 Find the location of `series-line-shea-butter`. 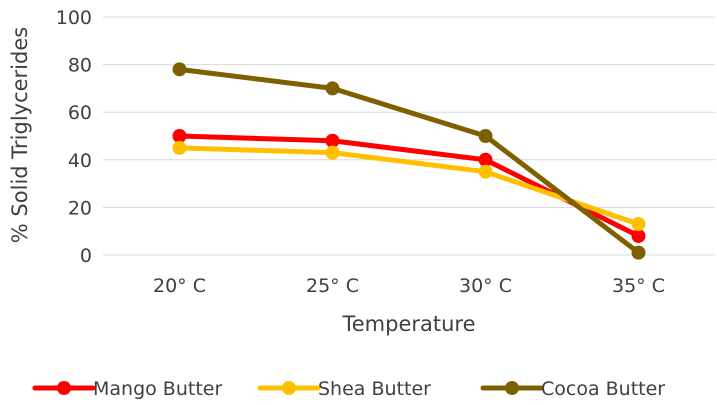

series-line-shea-butter is located at coordinates (409, 186).